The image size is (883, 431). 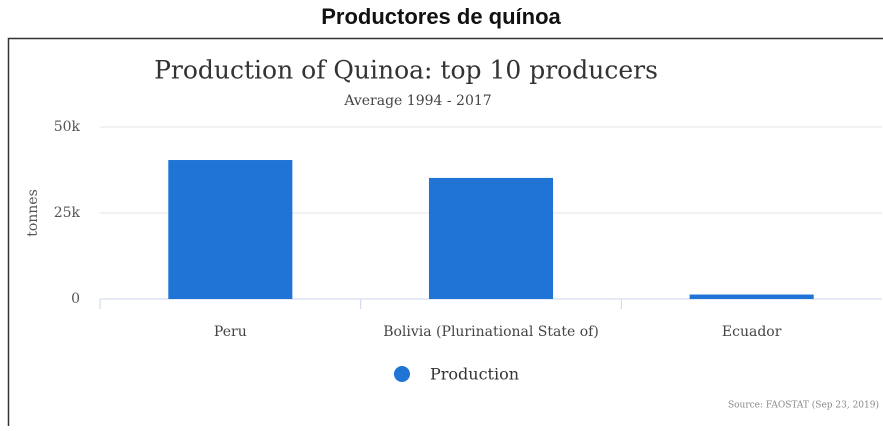 What do you see at coordinates (230, 332) in the screenshot?
I see `x-tick-label: Peru` at bounding box center [230, 332].